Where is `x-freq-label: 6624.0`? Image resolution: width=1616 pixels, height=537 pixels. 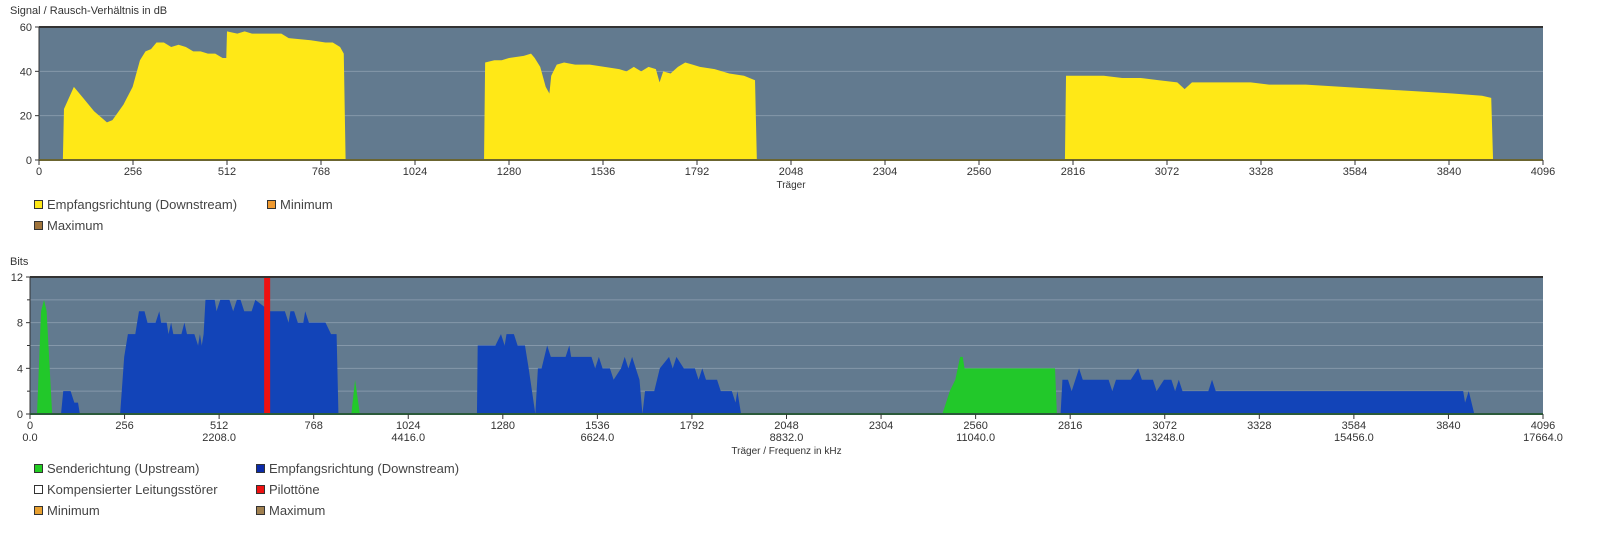
x-freq-label: 6624.0 is located at coordinates (598, 438).